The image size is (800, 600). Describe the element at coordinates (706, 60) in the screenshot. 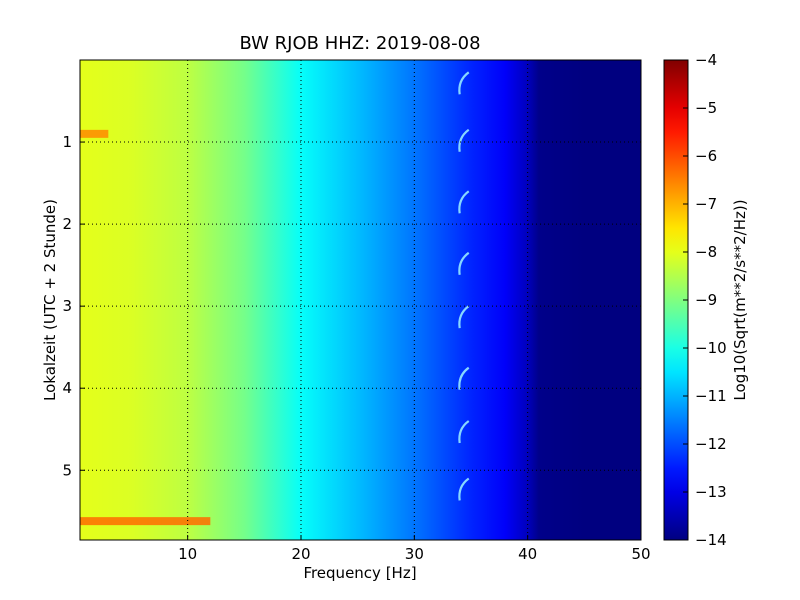

I see `colorbar-tick-label: −4` at that location.